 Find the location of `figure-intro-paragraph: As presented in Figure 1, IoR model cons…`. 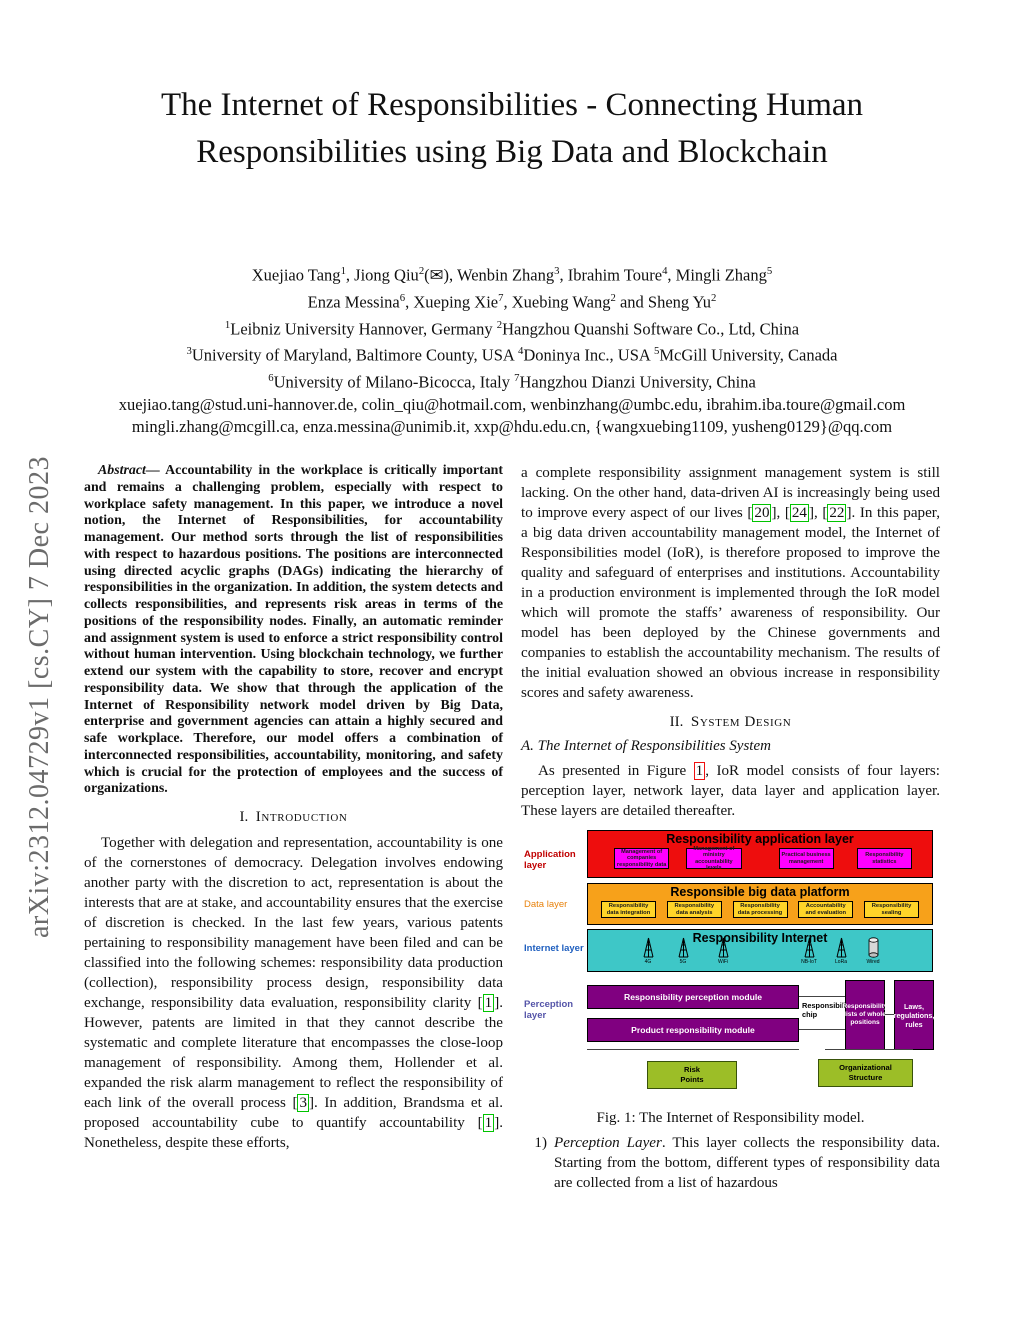

figure-intro-paragraph: As presented in Figure 1, IoR model cons… is located at coordinates (730, 790).